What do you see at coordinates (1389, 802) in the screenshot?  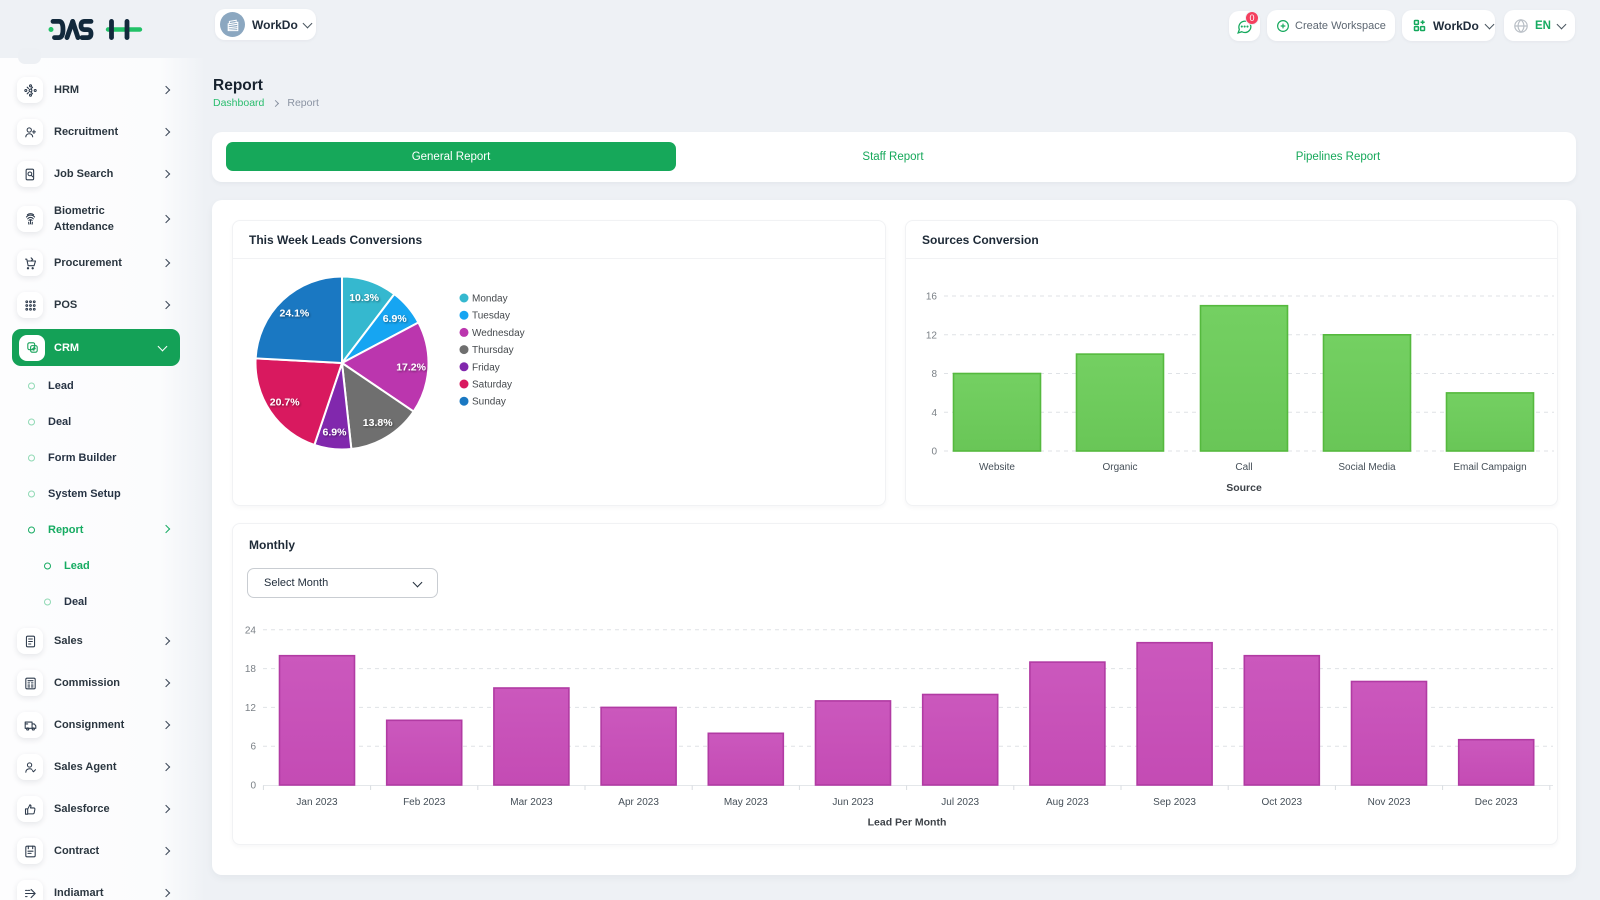 I see `svg-text: Nov 2023` at bounding box center [1389, 802].